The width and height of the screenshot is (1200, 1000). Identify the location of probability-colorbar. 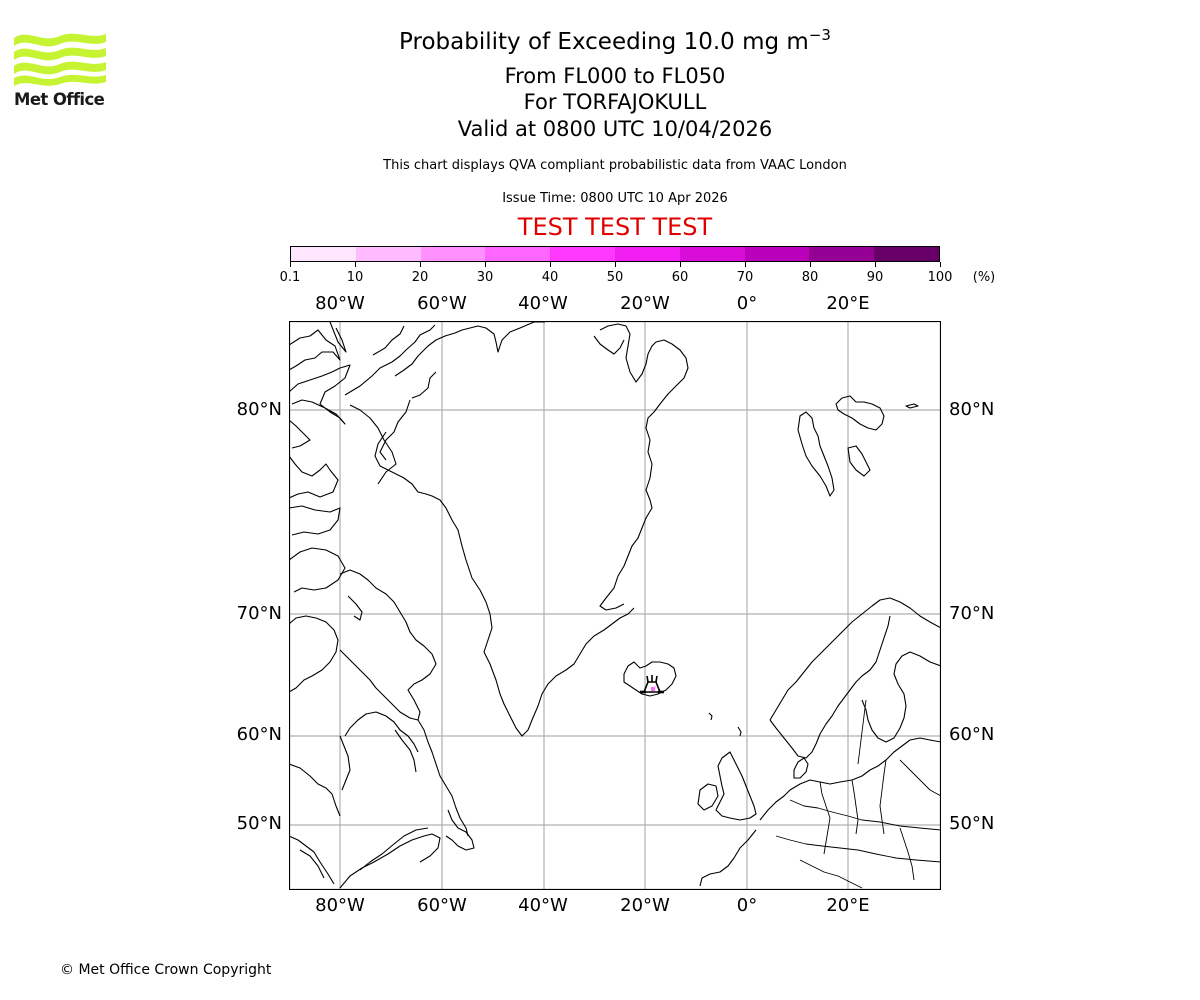
(615, 254).